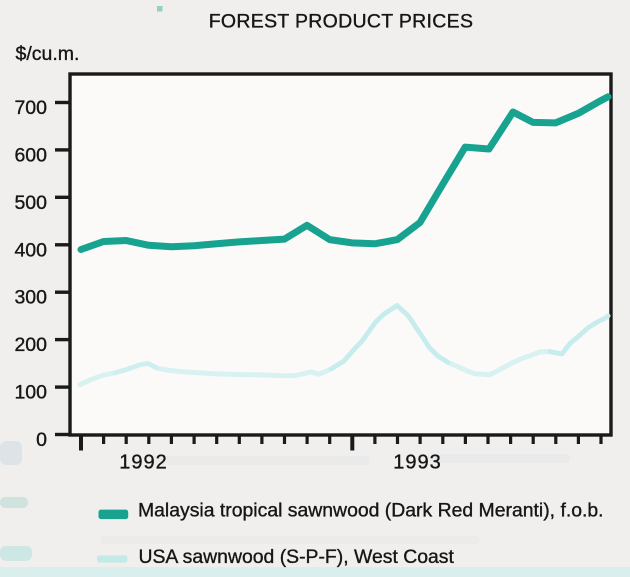 This screenshot has height=577, width=630. Describe the element at coordinates (417, 463) in the screenshot. I see `svg-text: 1993` at that location.